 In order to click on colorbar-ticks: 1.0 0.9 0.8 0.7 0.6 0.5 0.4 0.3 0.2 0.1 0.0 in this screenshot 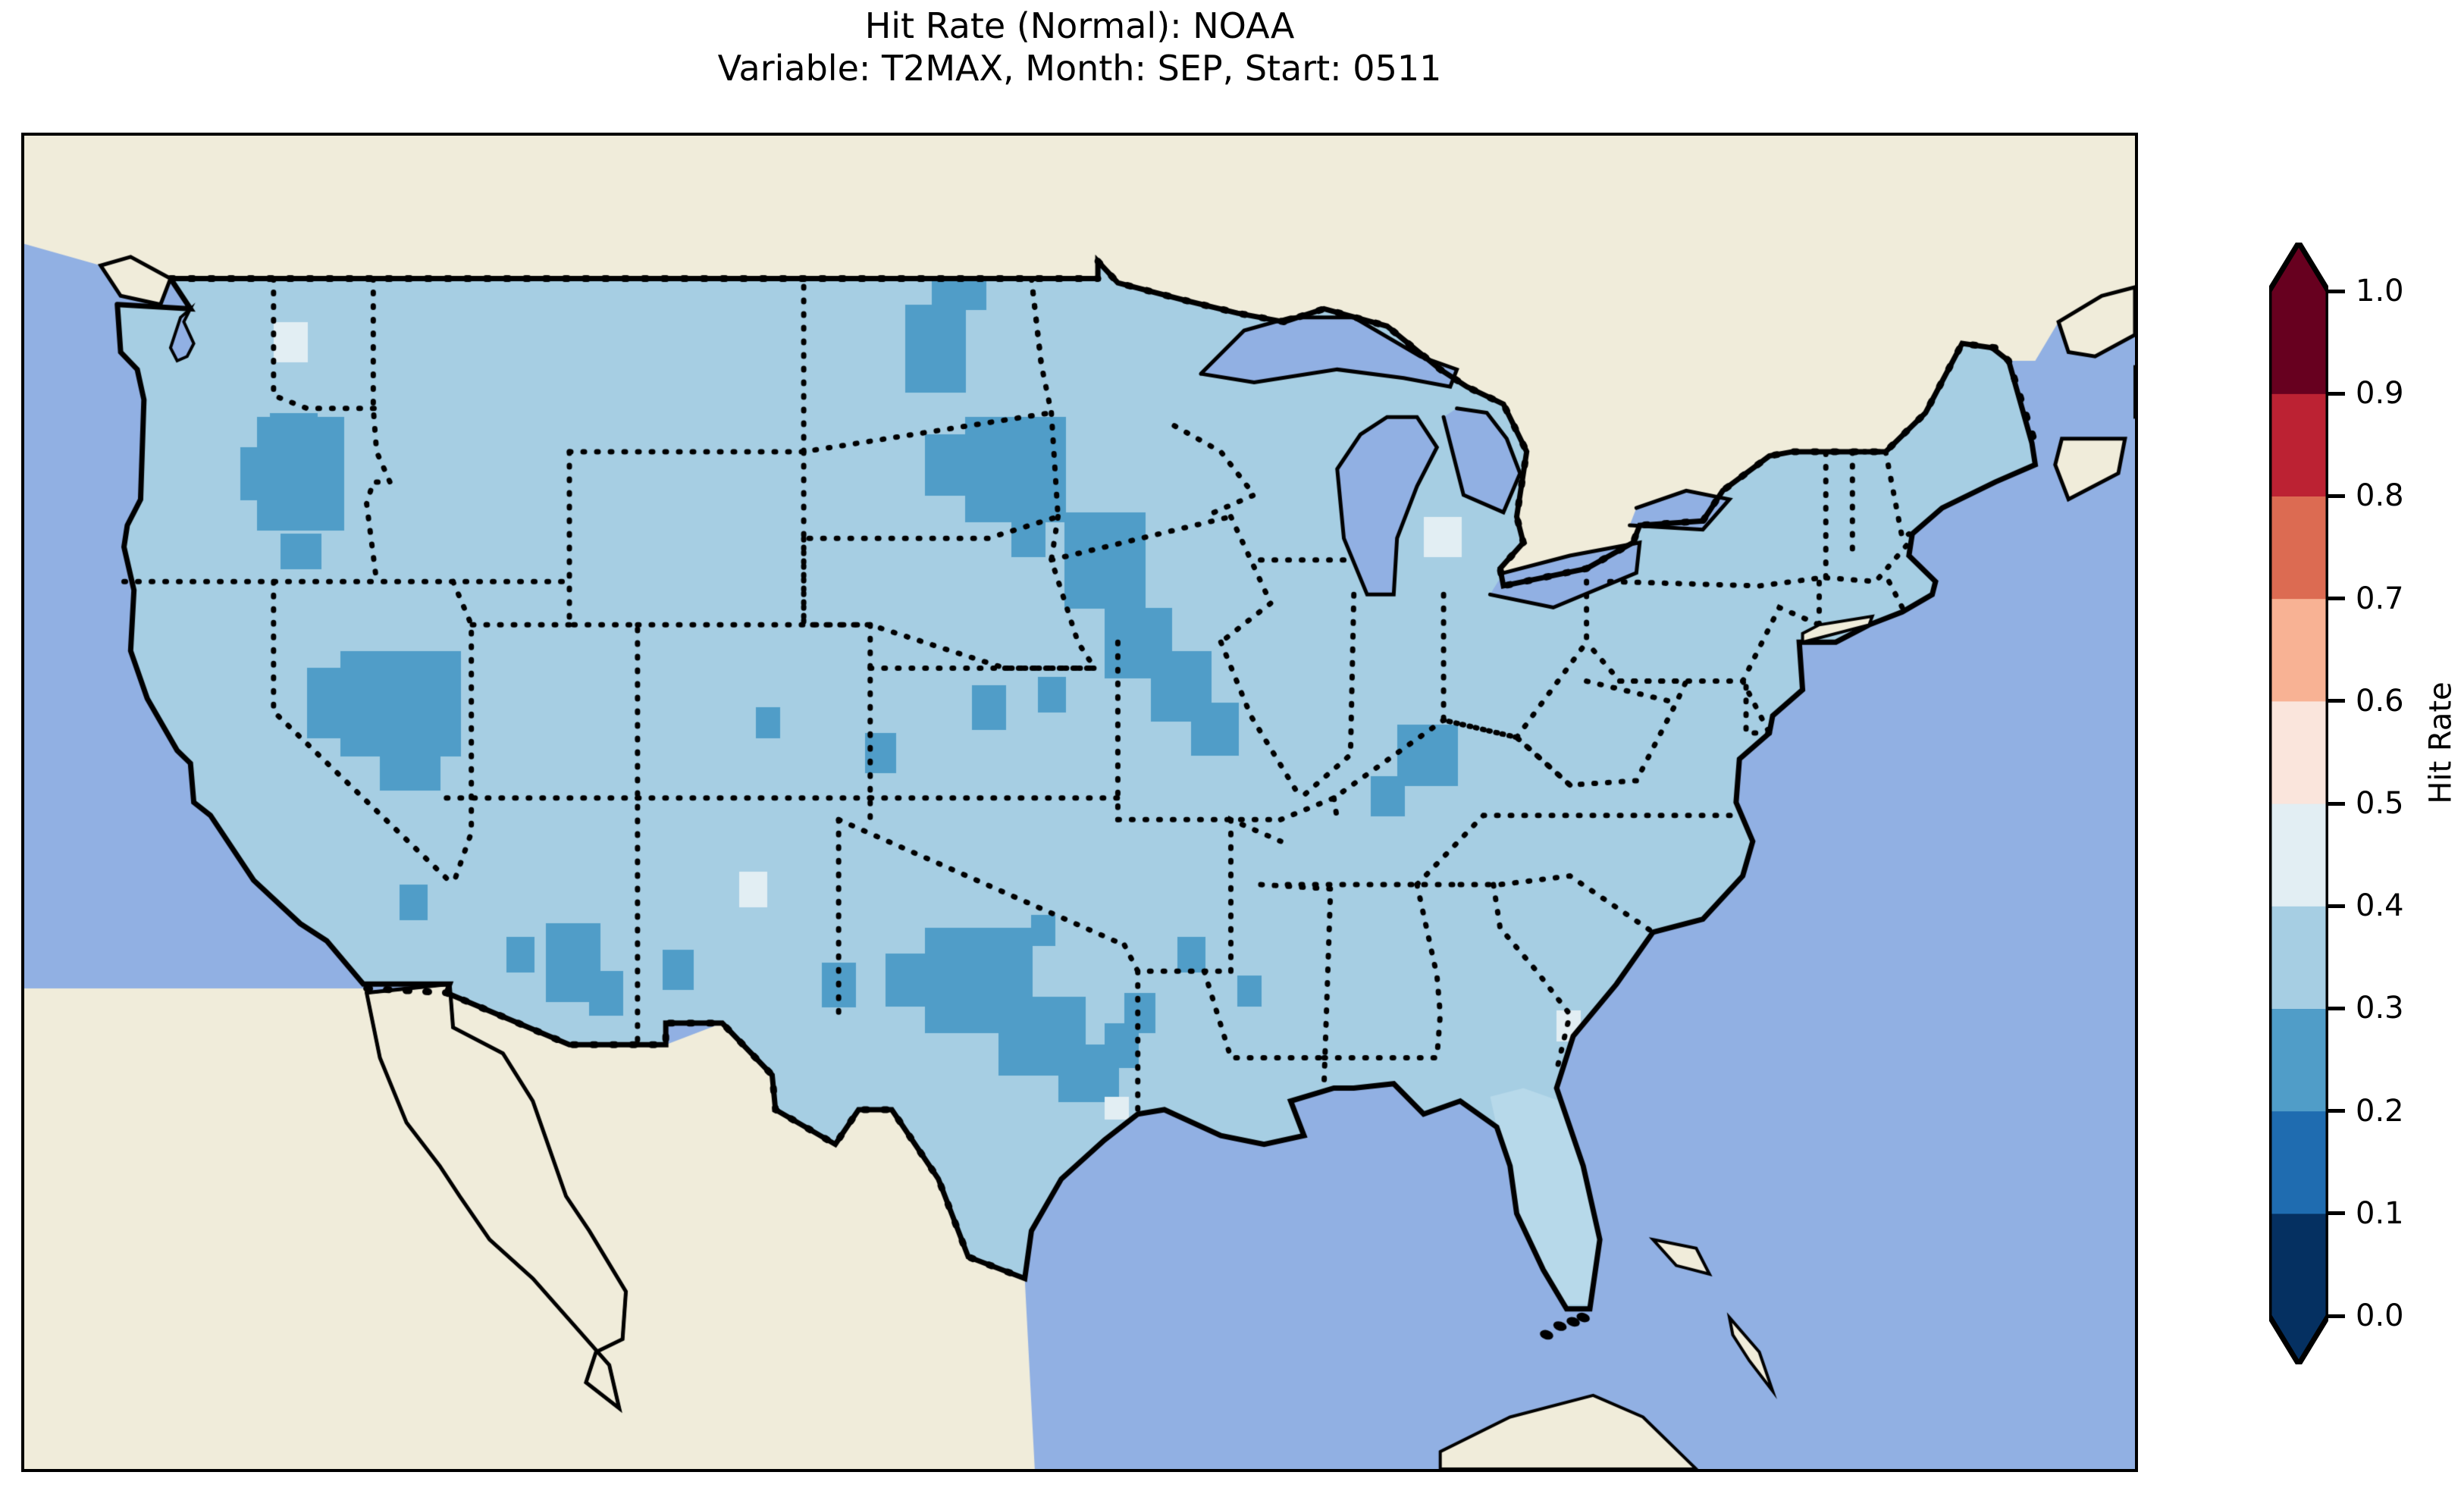, I will do `click(2396, 803)`.